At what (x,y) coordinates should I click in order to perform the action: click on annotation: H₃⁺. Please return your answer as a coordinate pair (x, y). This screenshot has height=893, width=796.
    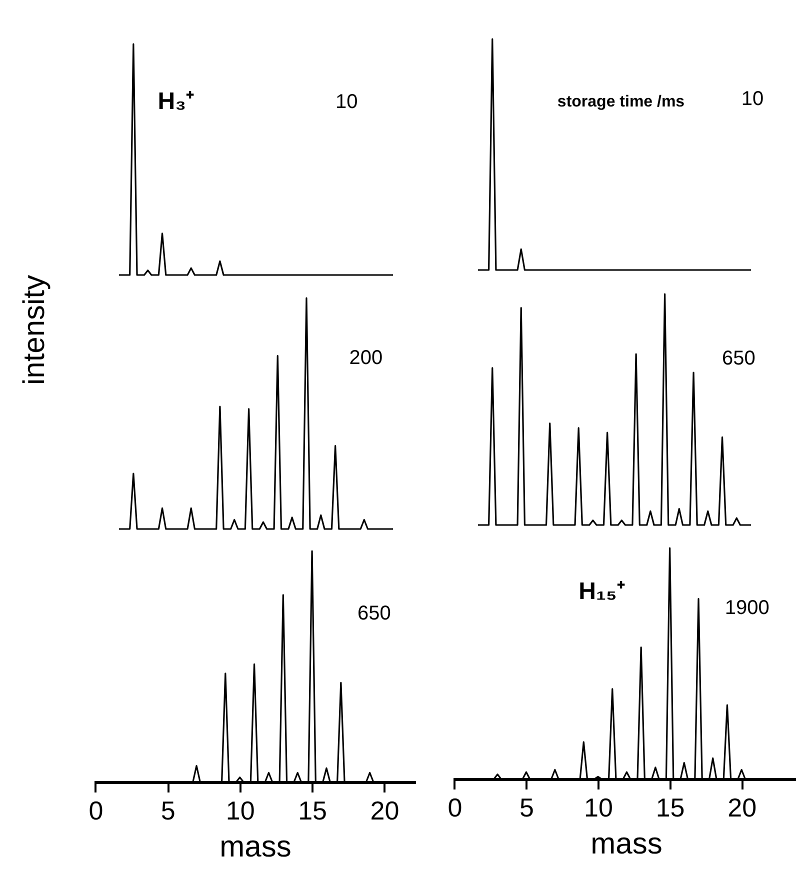
    Looking at the image, I should click on (176, 101).